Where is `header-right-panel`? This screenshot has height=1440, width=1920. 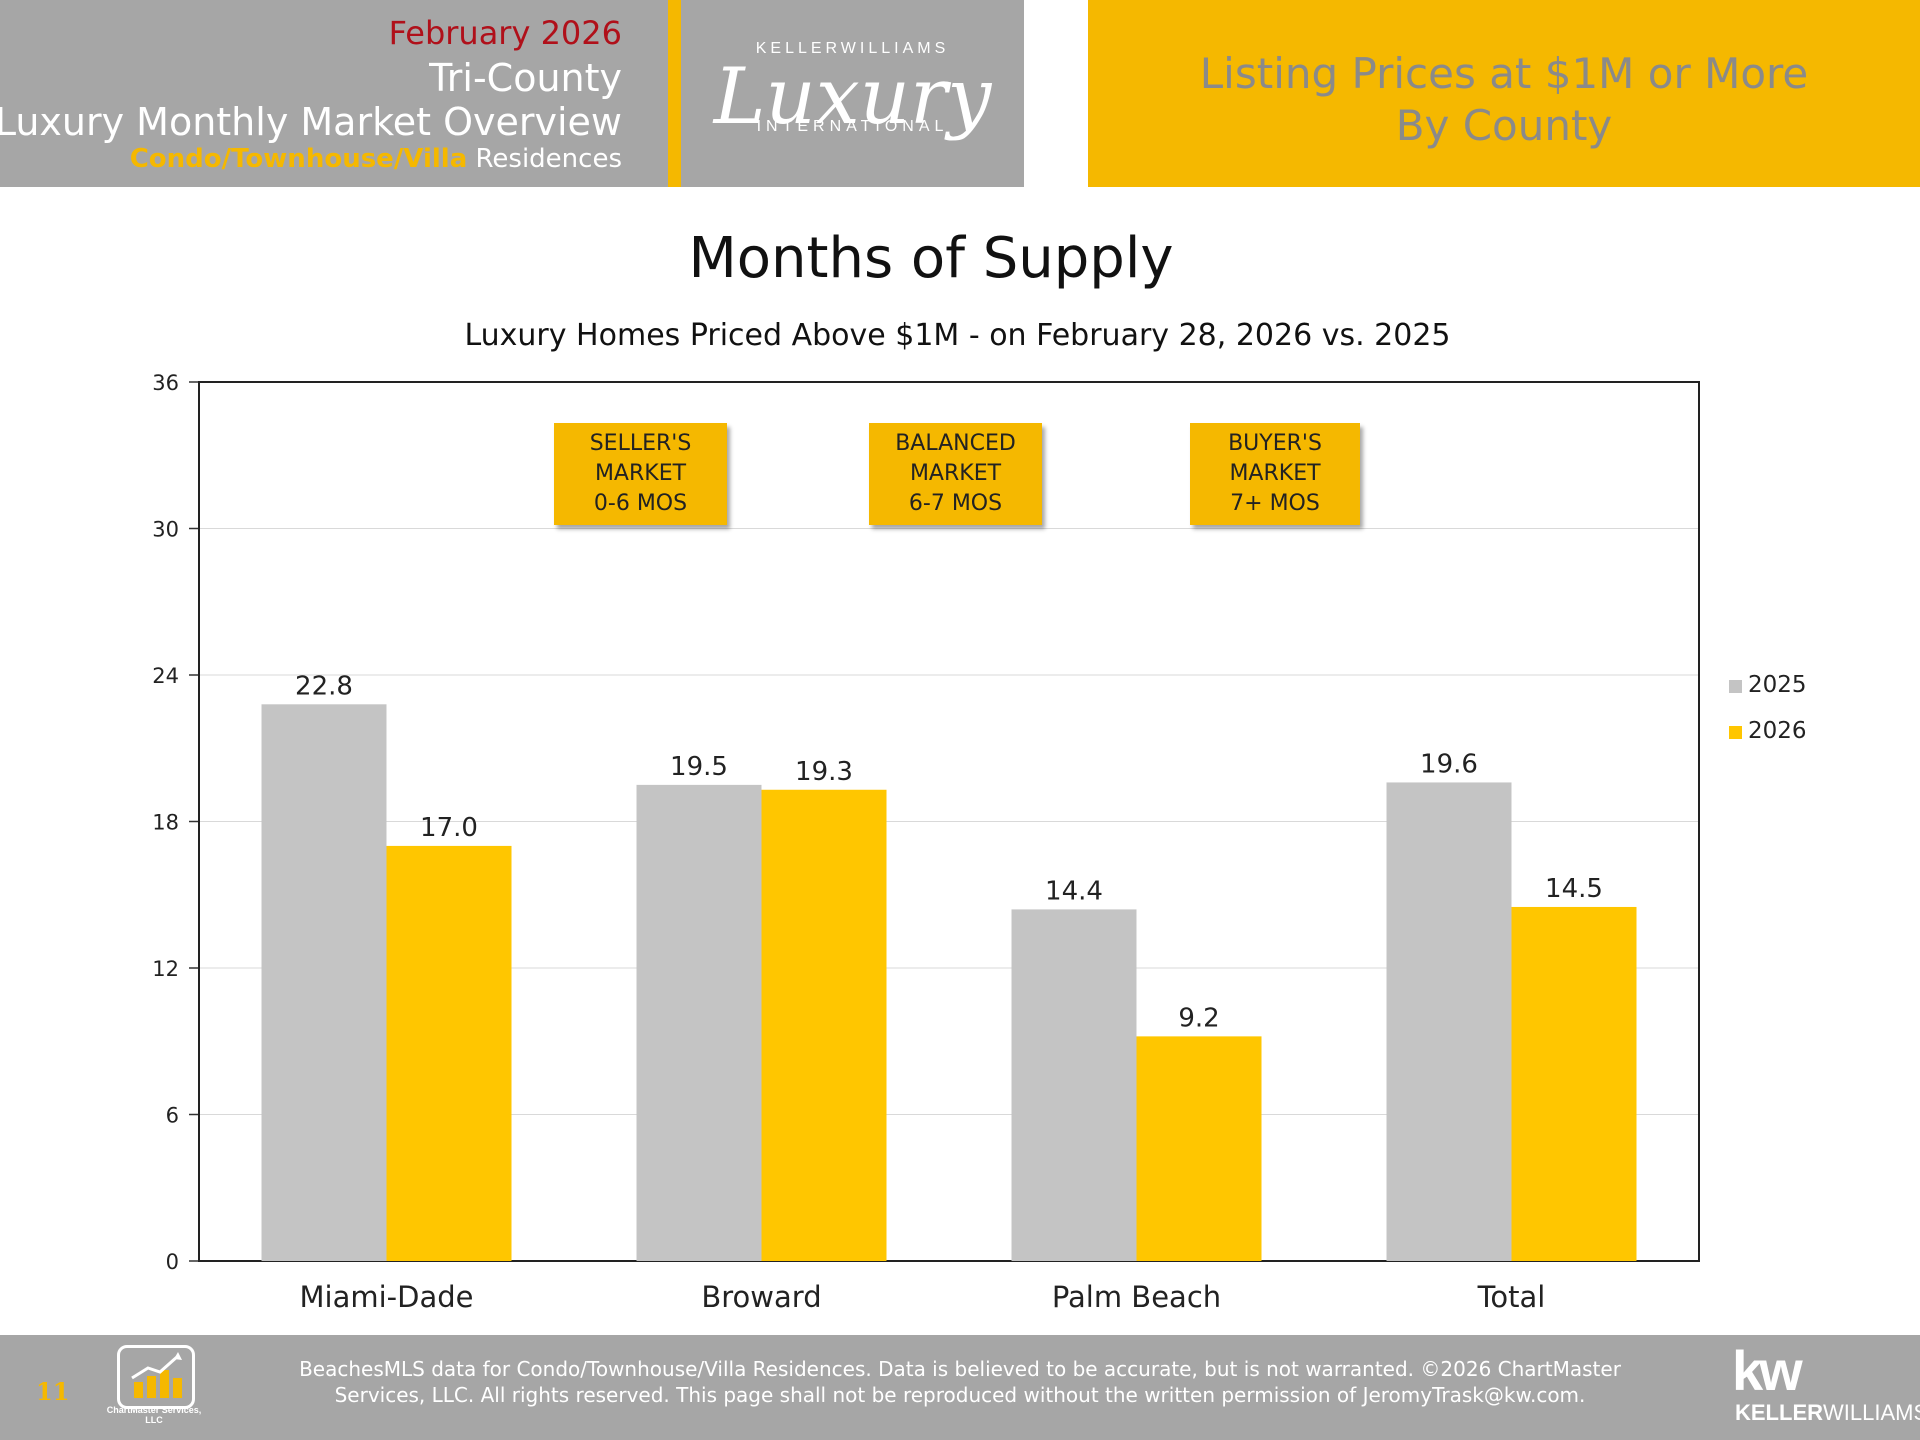 header-right-panel is located at coordinates (1504, 93).